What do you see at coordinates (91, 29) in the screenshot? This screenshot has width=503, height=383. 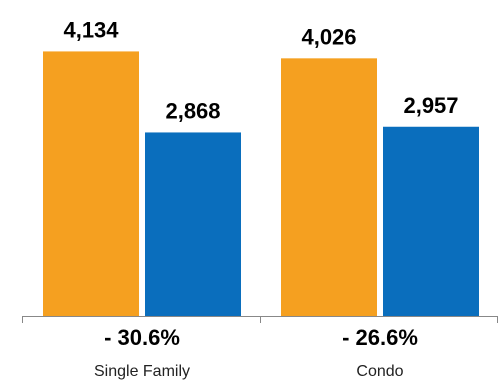 I see `value-label: 4,134` at bounding box center [91, 29].